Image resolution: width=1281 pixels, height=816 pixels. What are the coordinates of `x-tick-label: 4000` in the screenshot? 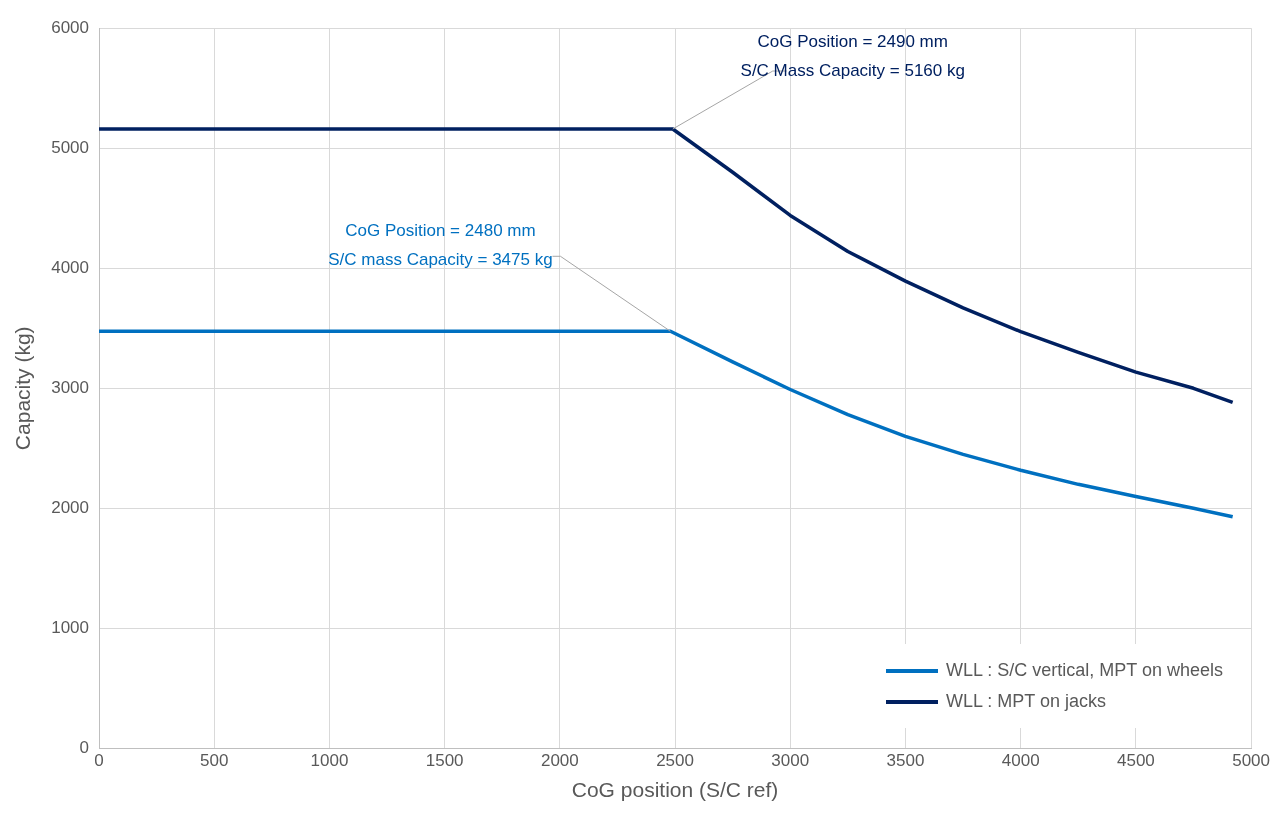 It's located at (1020, 761).